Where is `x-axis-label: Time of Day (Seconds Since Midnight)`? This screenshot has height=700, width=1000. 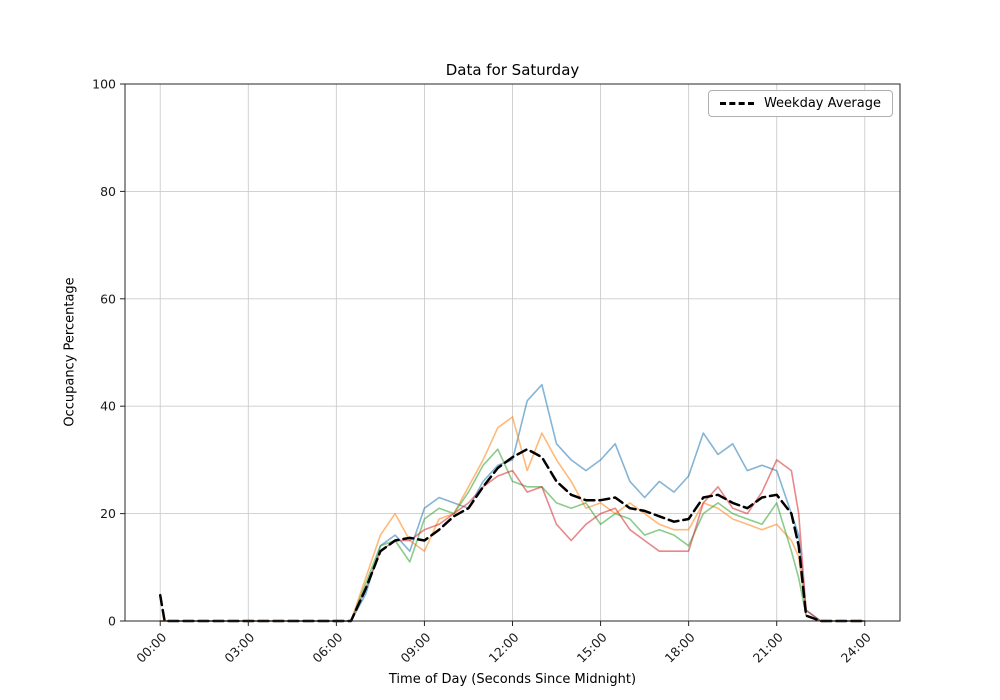
x-axis-label: Time of Day (Seconds Since Midnight) is located at coordinates (512, 679).